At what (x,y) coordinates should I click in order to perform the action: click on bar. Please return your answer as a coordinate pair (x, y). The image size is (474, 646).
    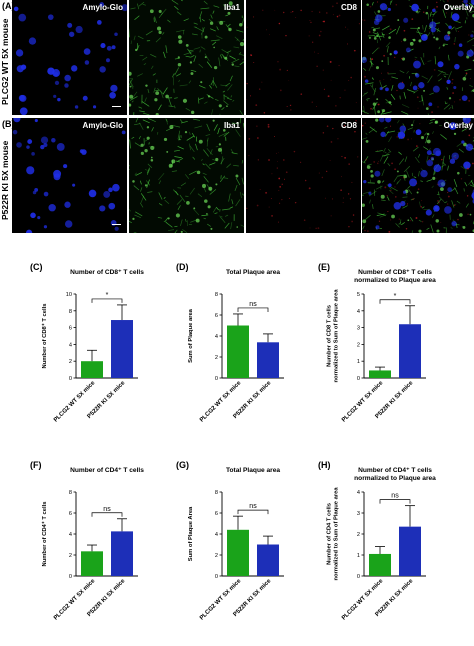
    Looking at the image, I should click on (380, 374).